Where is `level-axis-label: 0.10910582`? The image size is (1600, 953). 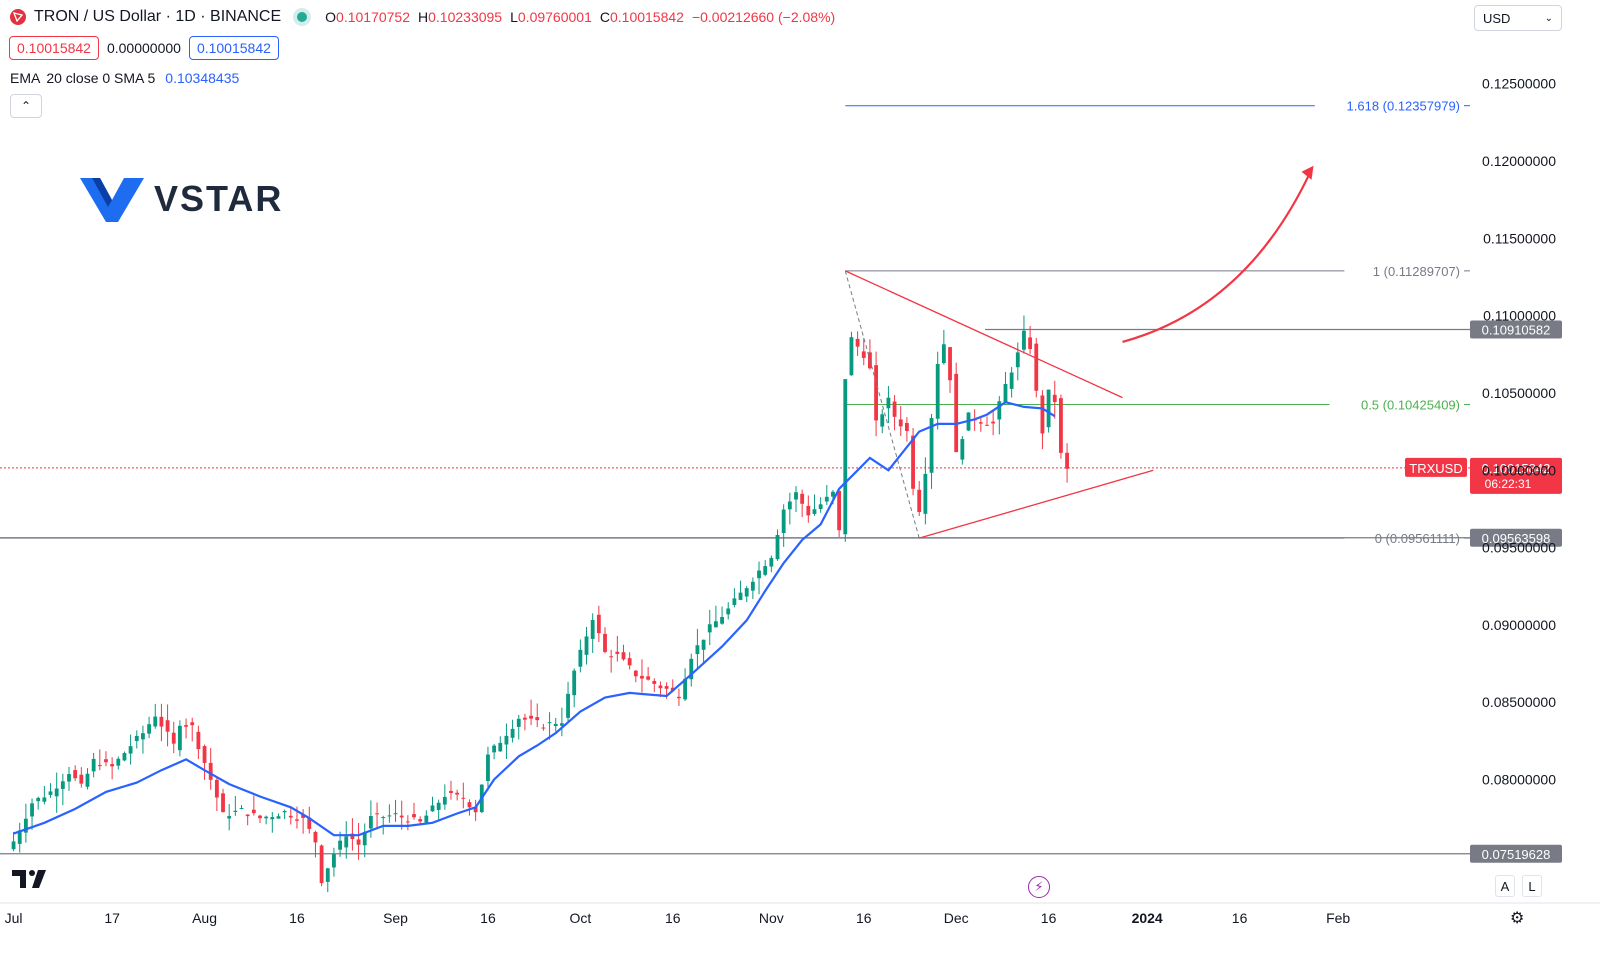 level-axis-label: 0.10910582 is located at coordinates (1516, 329).